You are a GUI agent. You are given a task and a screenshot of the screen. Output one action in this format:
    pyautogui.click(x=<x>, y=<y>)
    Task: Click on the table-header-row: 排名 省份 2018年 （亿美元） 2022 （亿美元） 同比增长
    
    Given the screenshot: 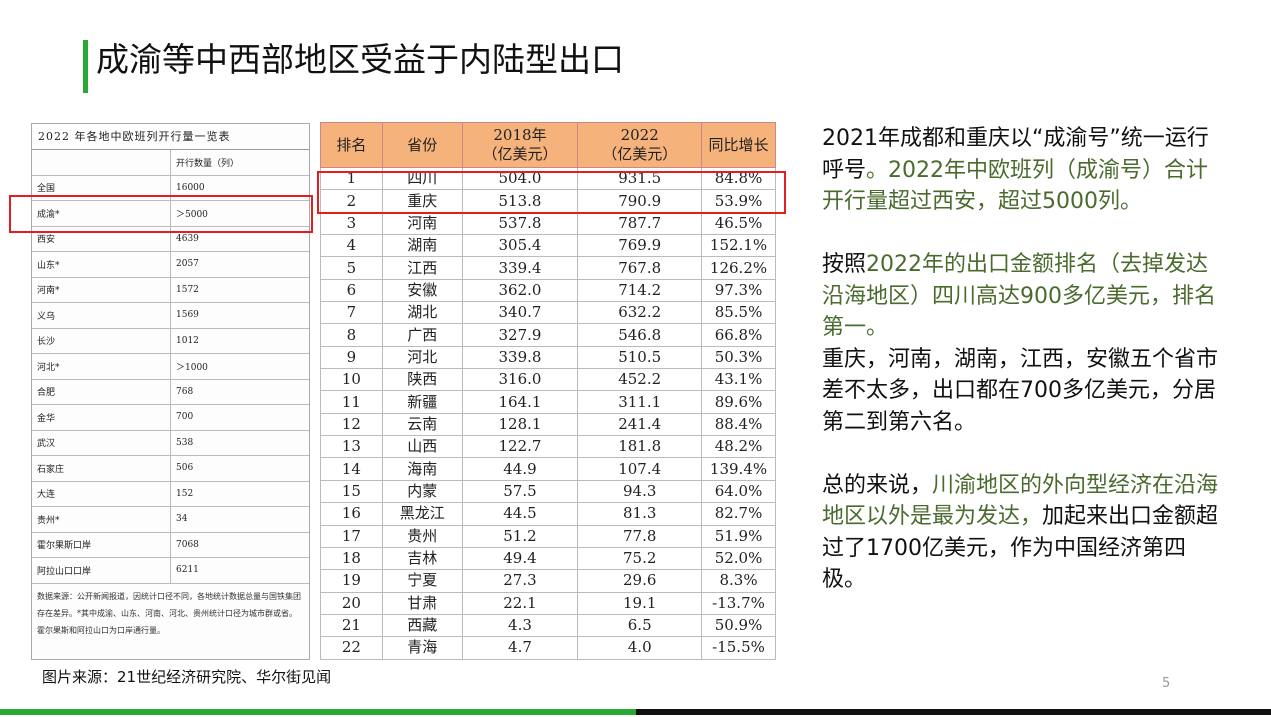 What is the action you would take?
    pyautogui.click(x=548, y=145)
    